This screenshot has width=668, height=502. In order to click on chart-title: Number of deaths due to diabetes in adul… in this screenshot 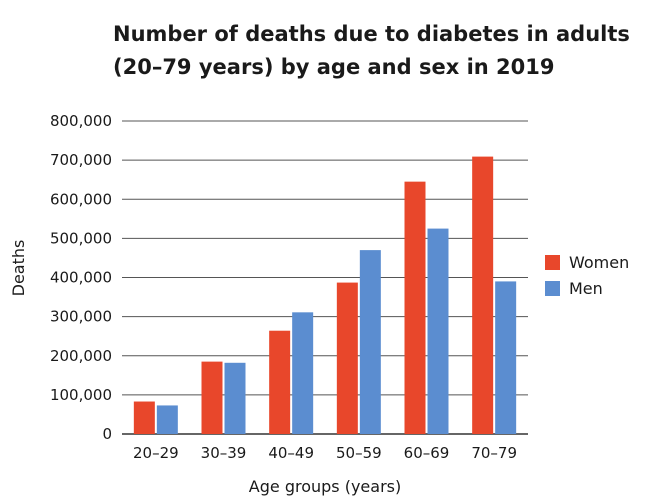, I will do `click(371, 50)`.